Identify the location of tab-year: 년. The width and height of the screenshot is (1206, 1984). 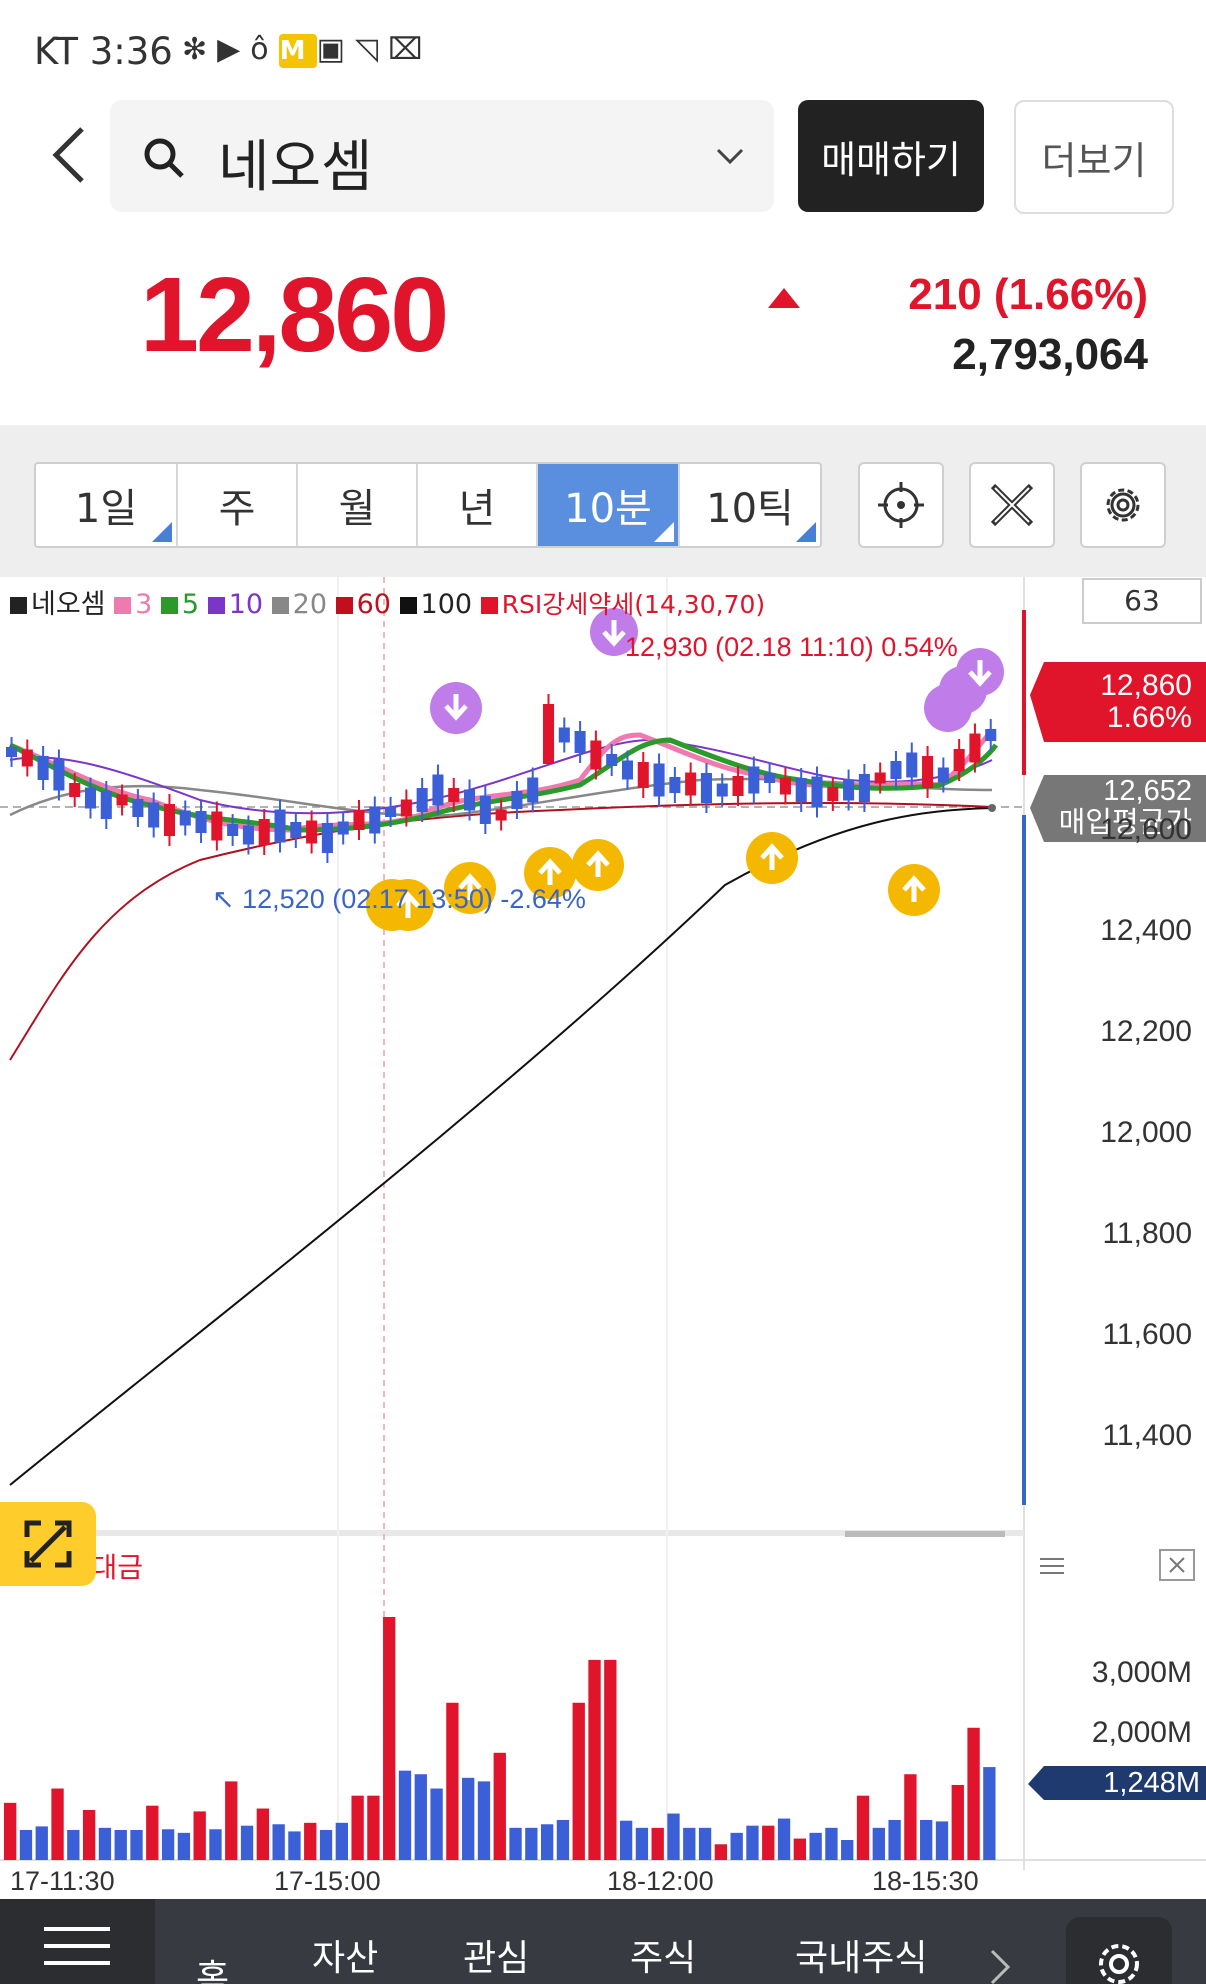
(478, 505).